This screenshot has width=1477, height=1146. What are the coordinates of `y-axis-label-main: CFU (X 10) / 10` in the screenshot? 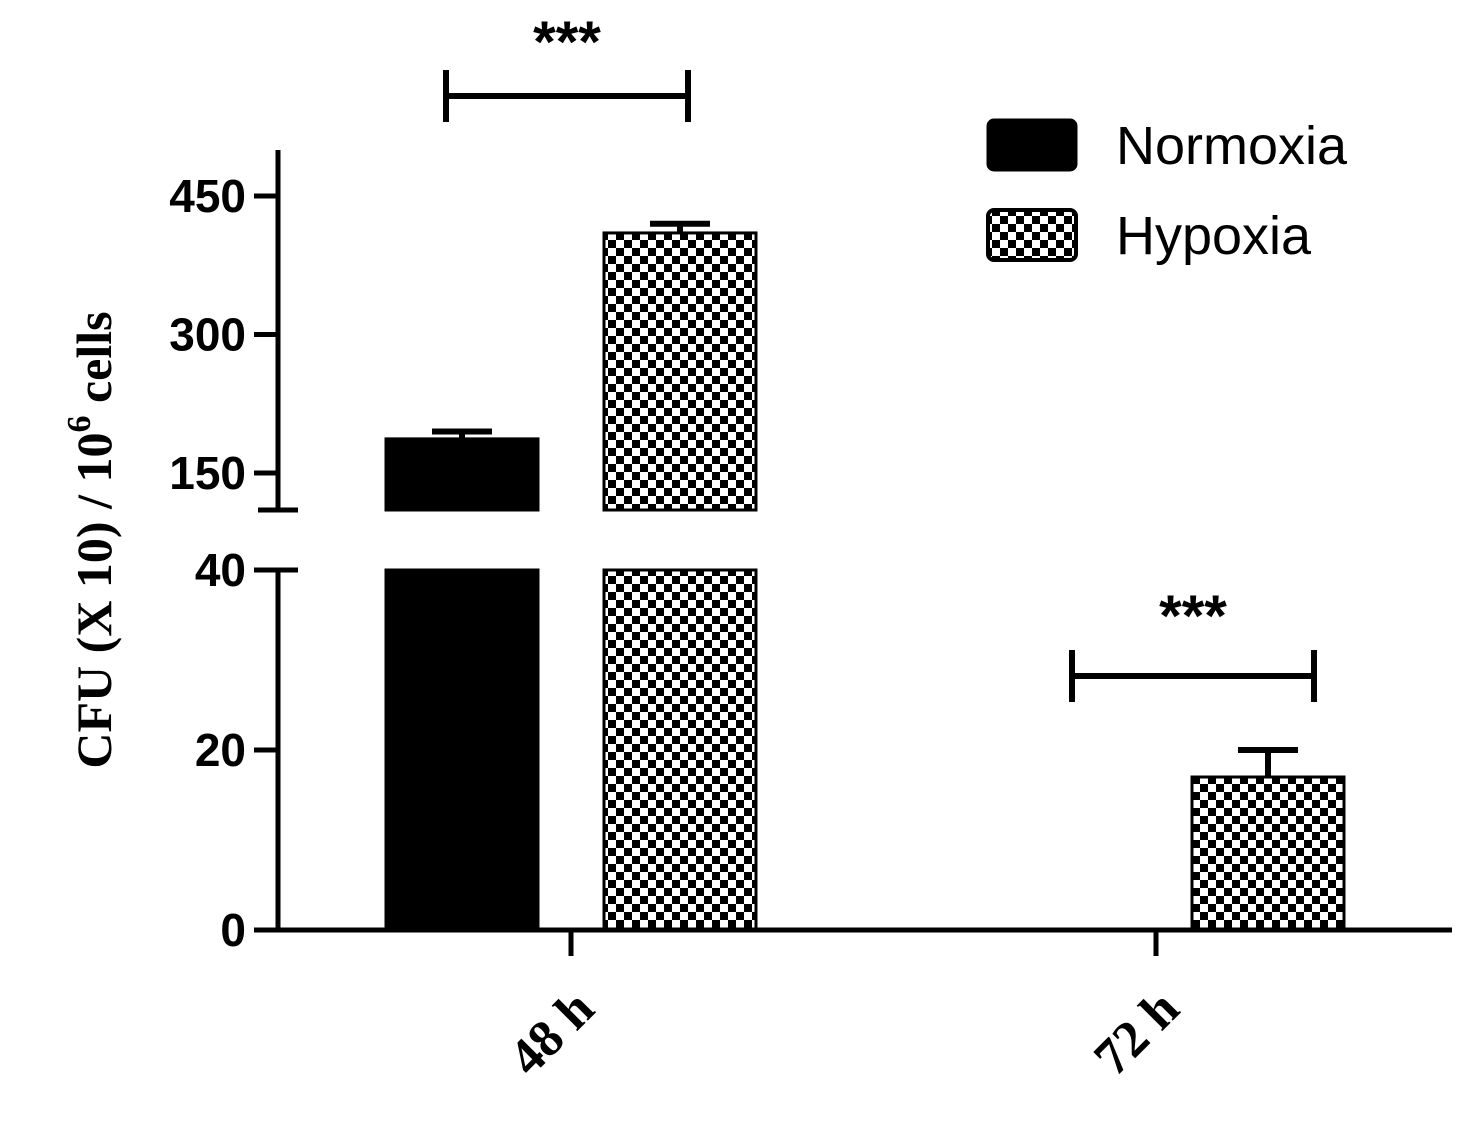 It's located at (94, 601).